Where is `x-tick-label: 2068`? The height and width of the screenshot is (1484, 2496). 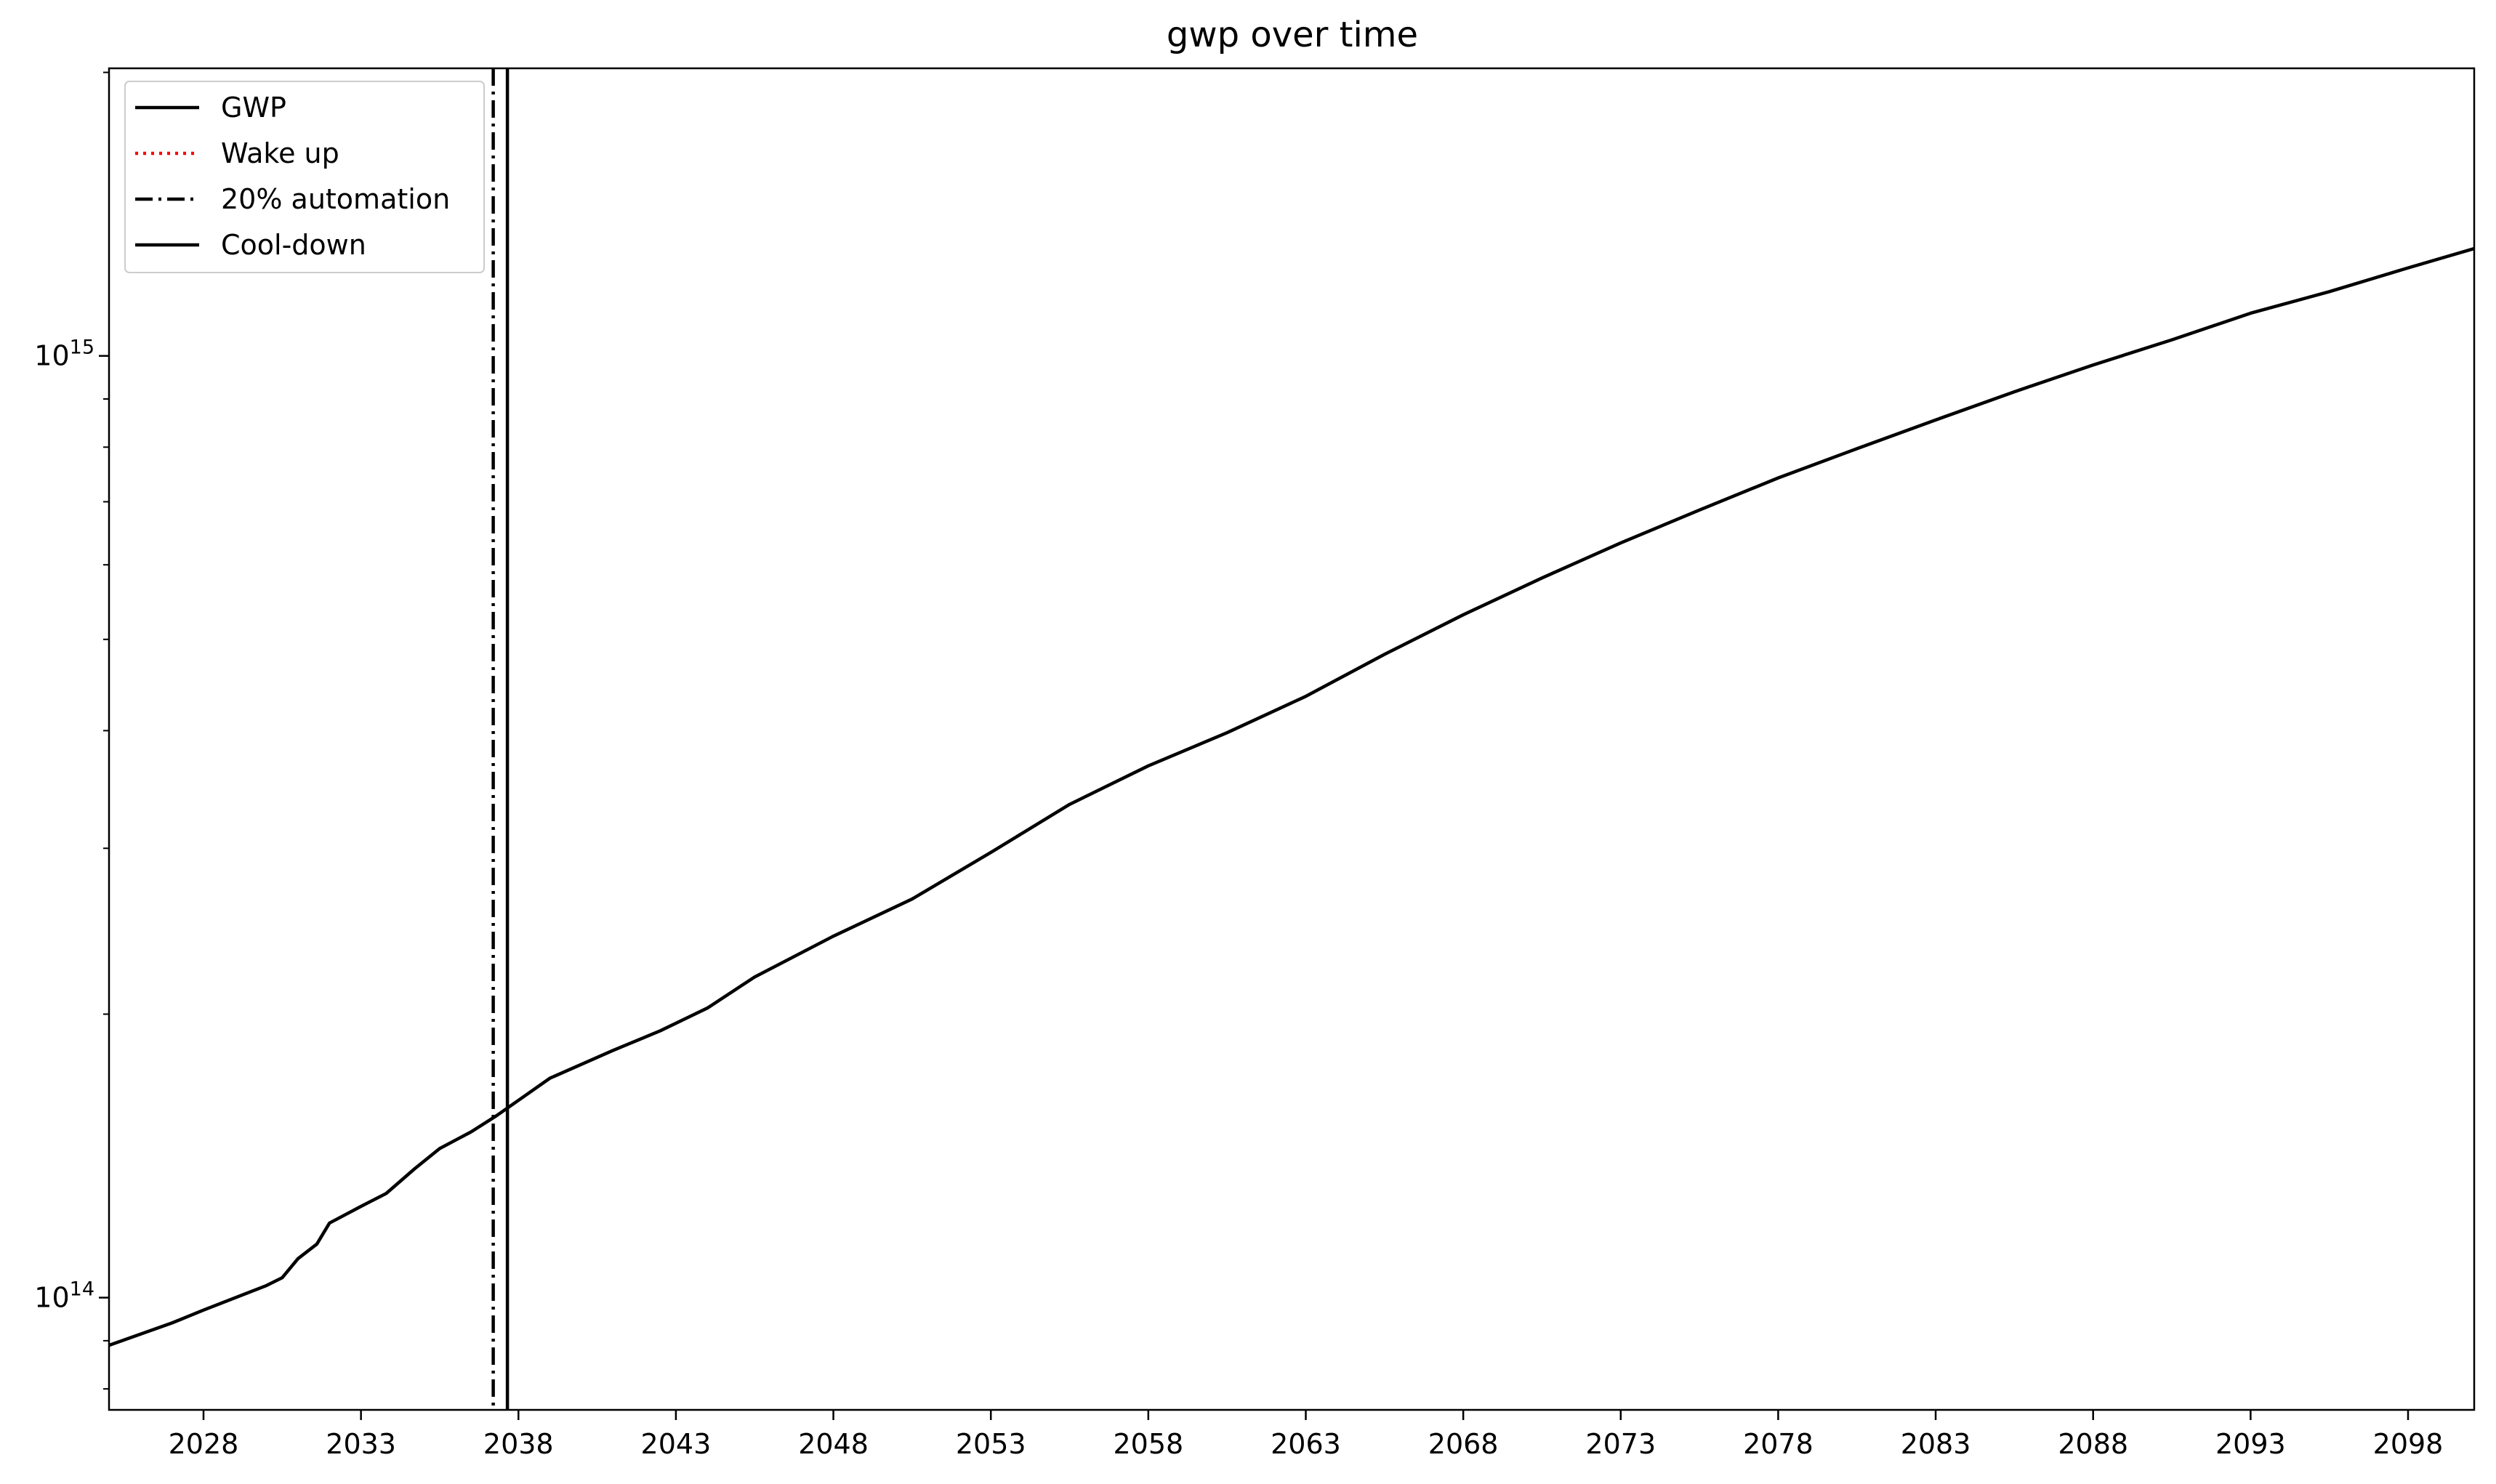 x-tick-label: 2068 is located at coordinates (1464, 1444).